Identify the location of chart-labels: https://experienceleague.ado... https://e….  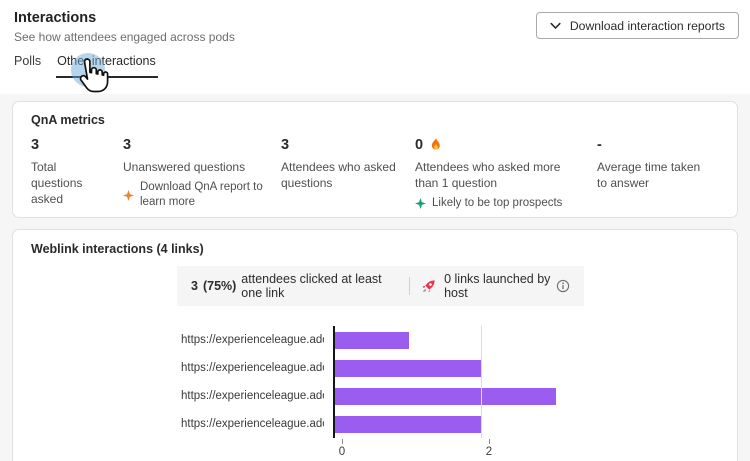
(257, 382).